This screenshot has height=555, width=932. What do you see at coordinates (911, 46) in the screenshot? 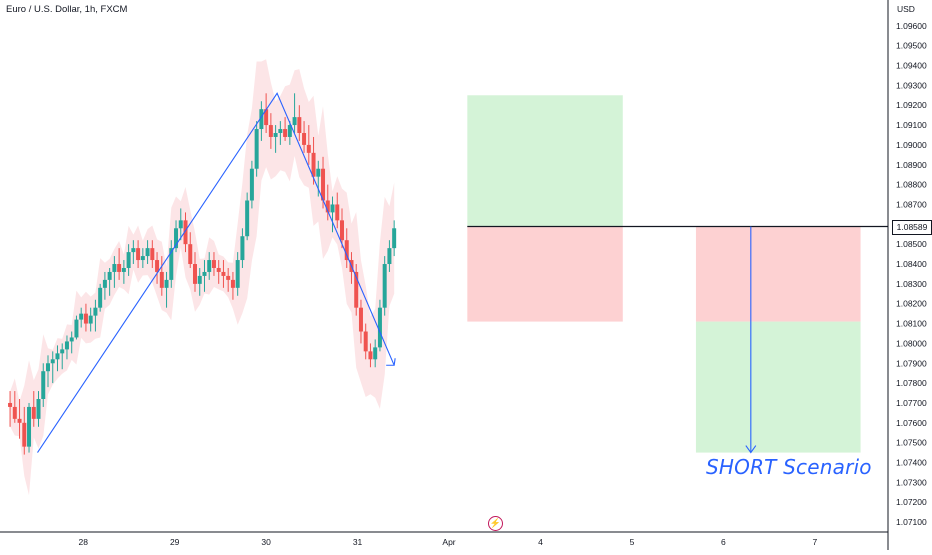
I see `y-tick-label: 1.09500` at bounding box center [911, 46].